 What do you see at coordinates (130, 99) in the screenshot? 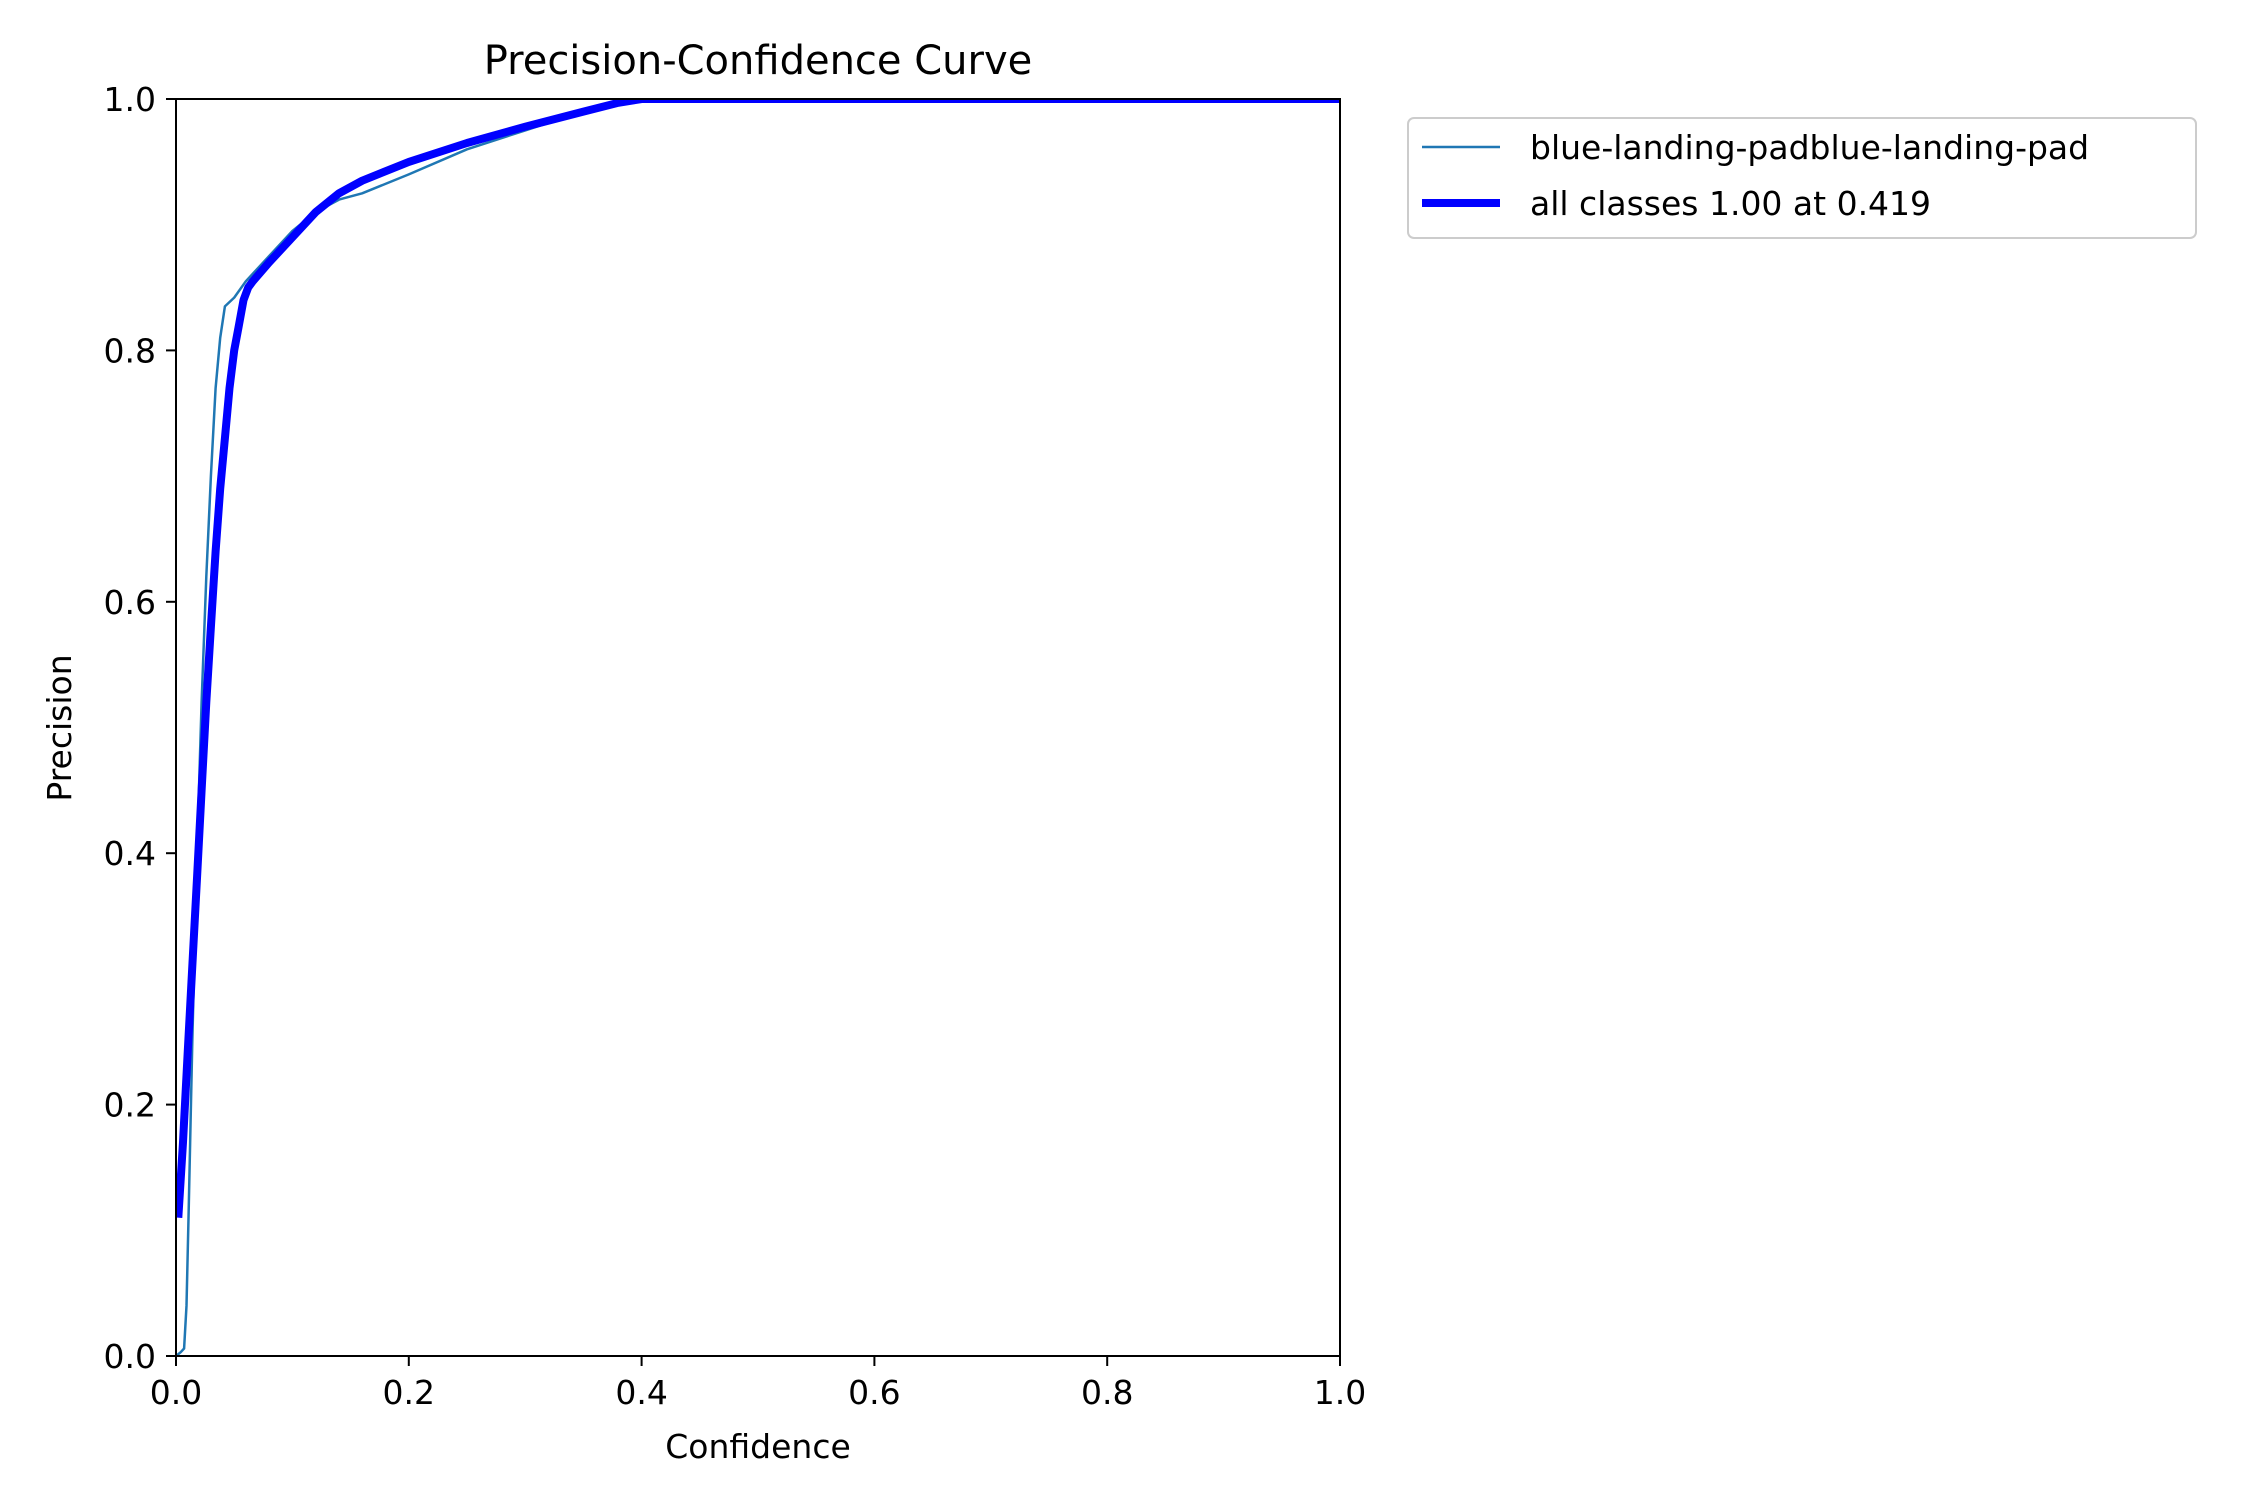
I see `y-tick-label: 1.0` at bounding box center [130, 99].